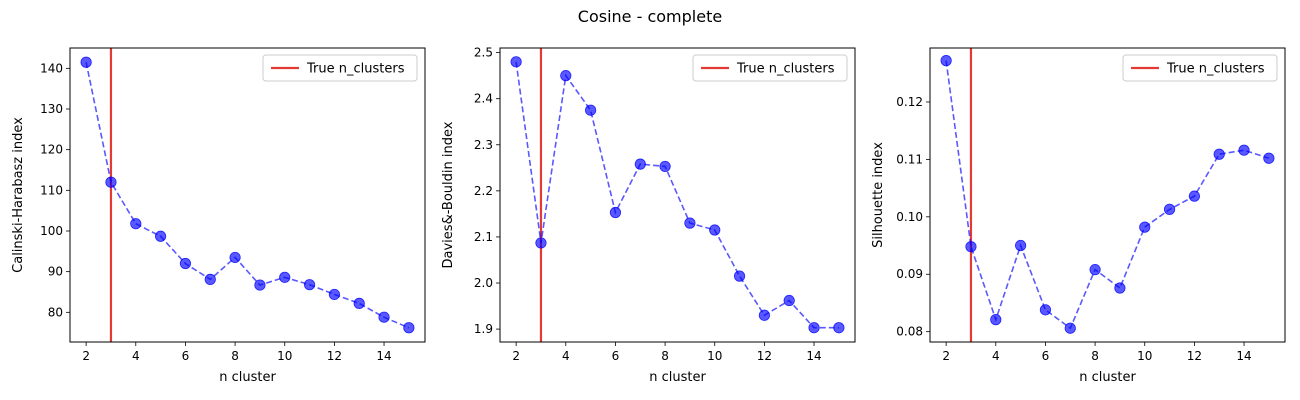  Describe the element at coordinates (483, 191) in the screenshot. I see `y-tick-label: 2.2` at that location.